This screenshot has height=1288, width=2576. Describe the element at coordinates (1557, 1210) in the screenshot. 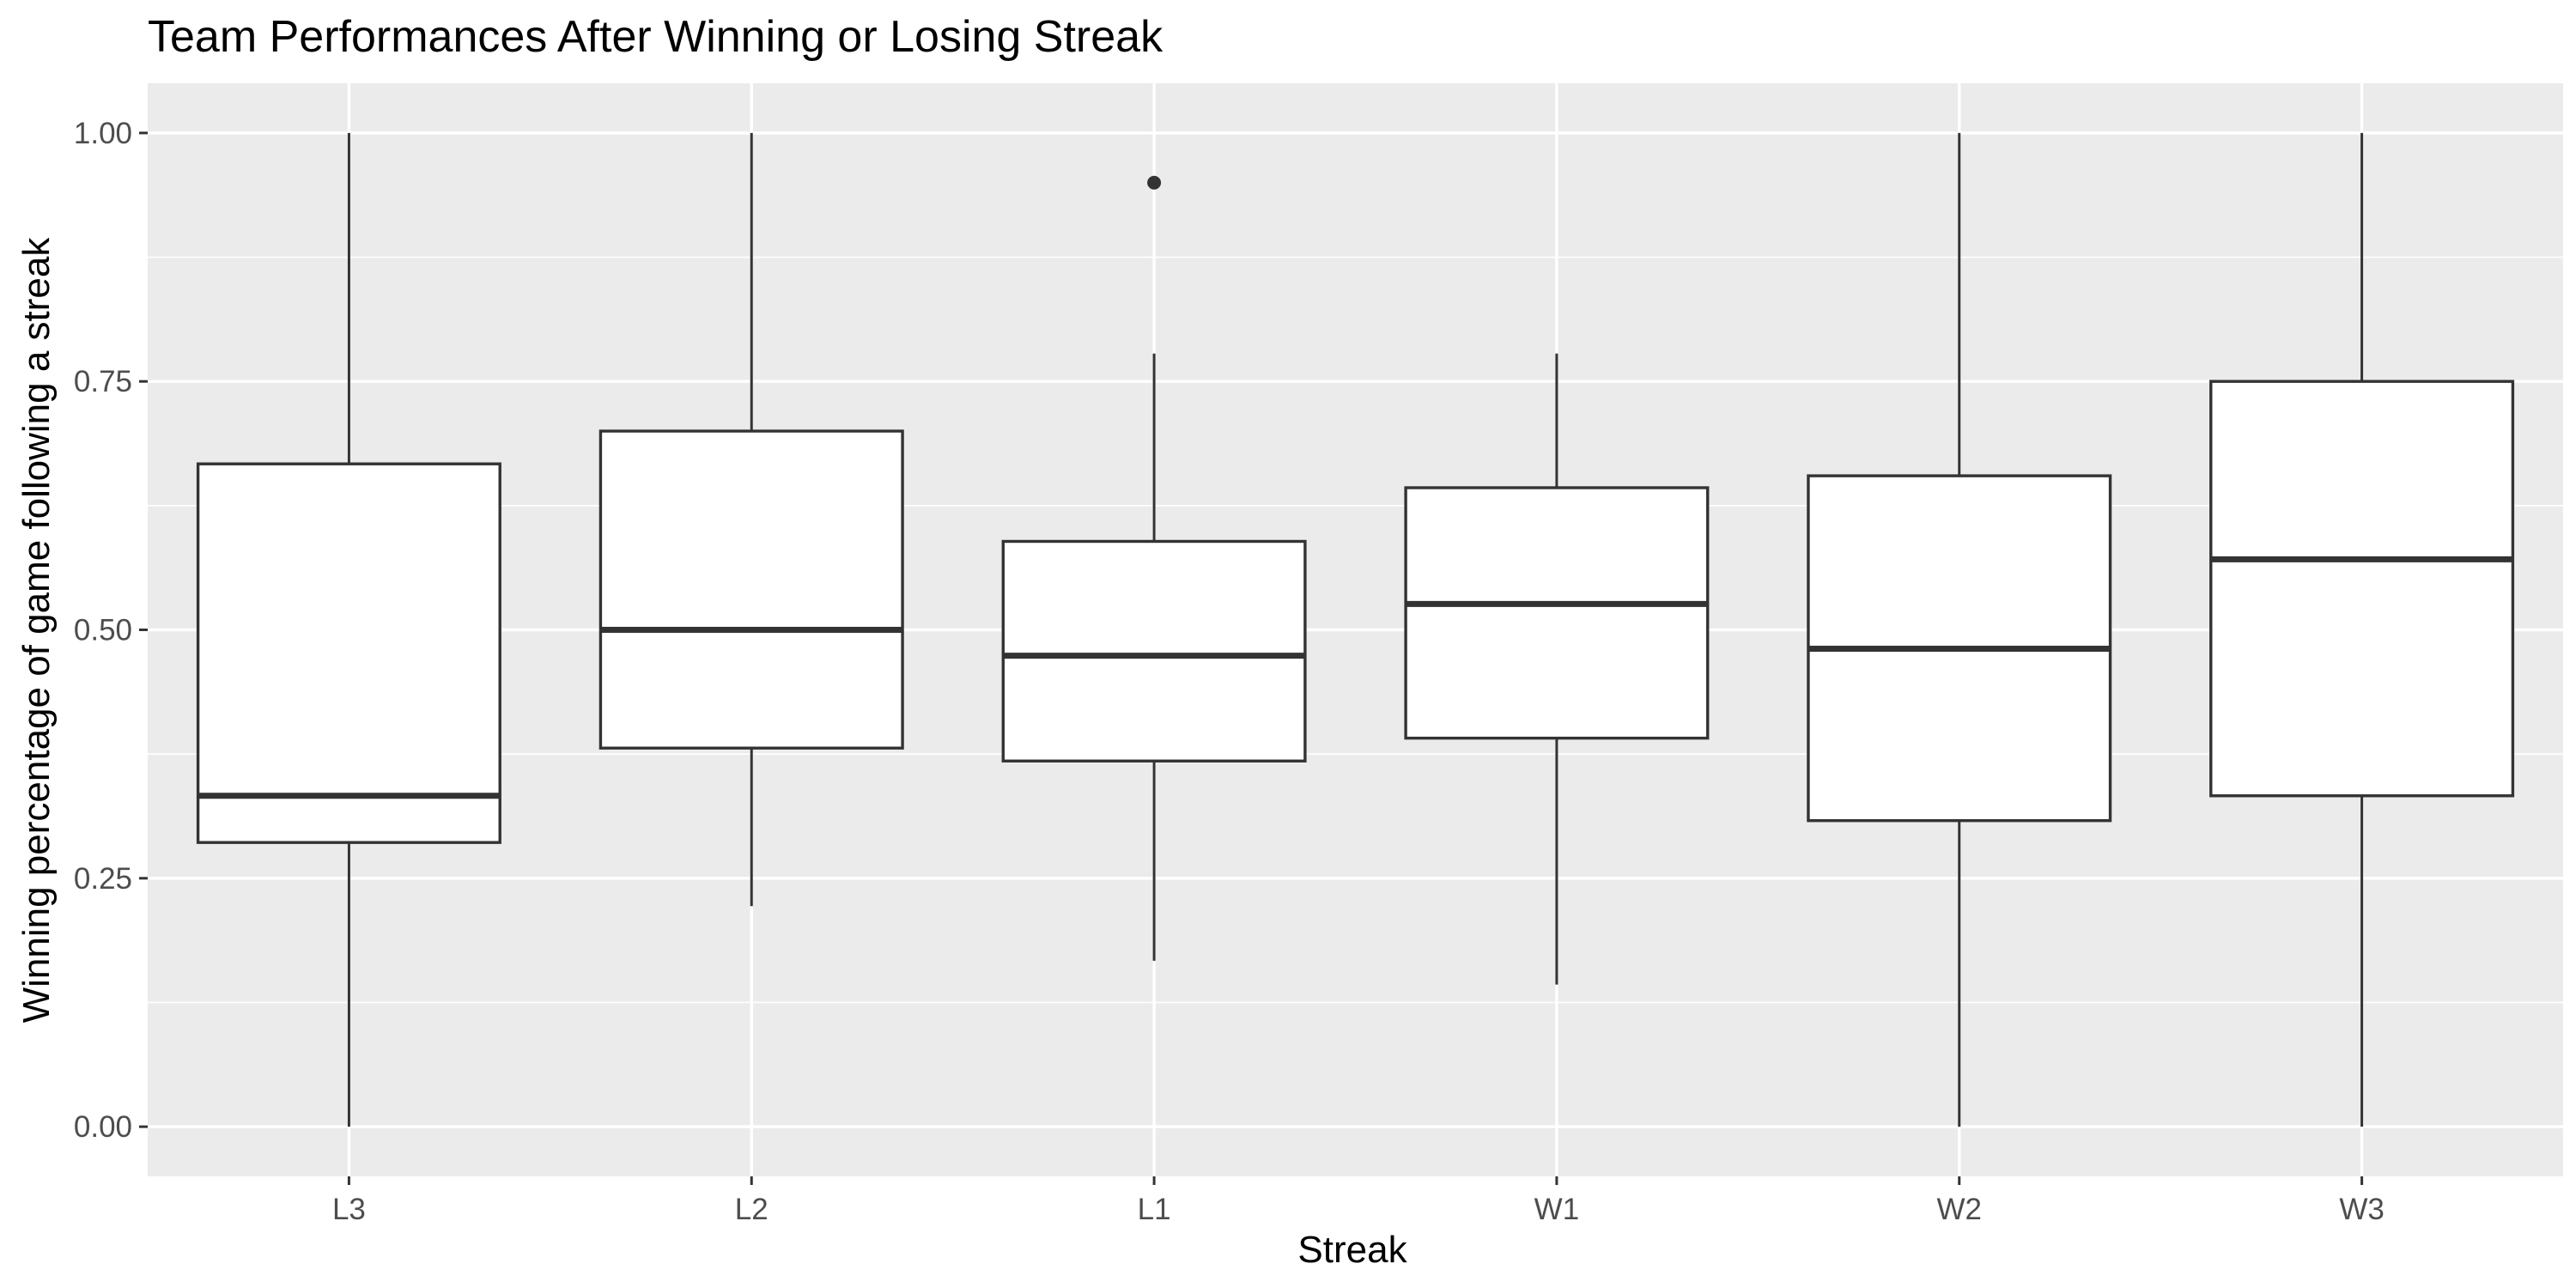

I see `x-tick-label: W1` at that location.